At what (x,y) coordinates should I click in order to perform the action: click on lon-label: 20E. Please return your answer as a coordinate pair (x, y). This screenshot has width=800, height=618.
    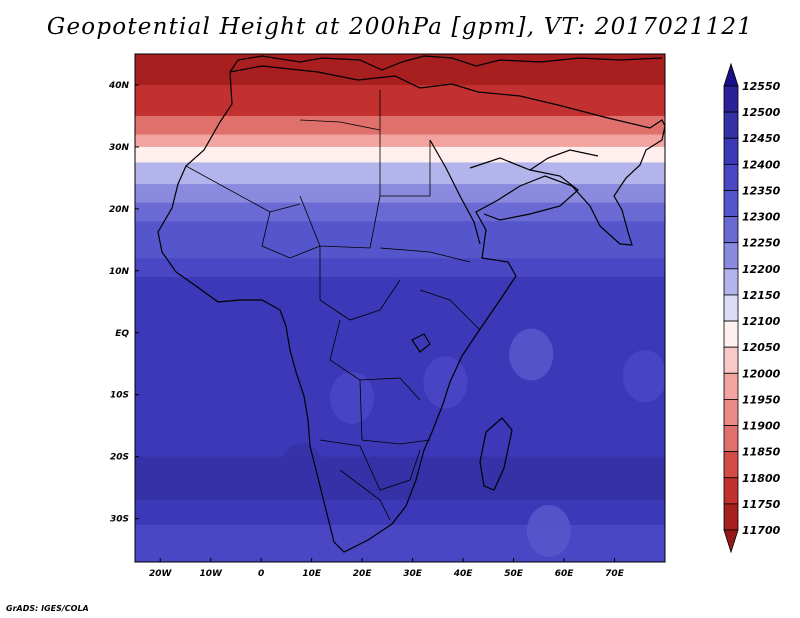
    Looking at the image, I should click on (363, 574).